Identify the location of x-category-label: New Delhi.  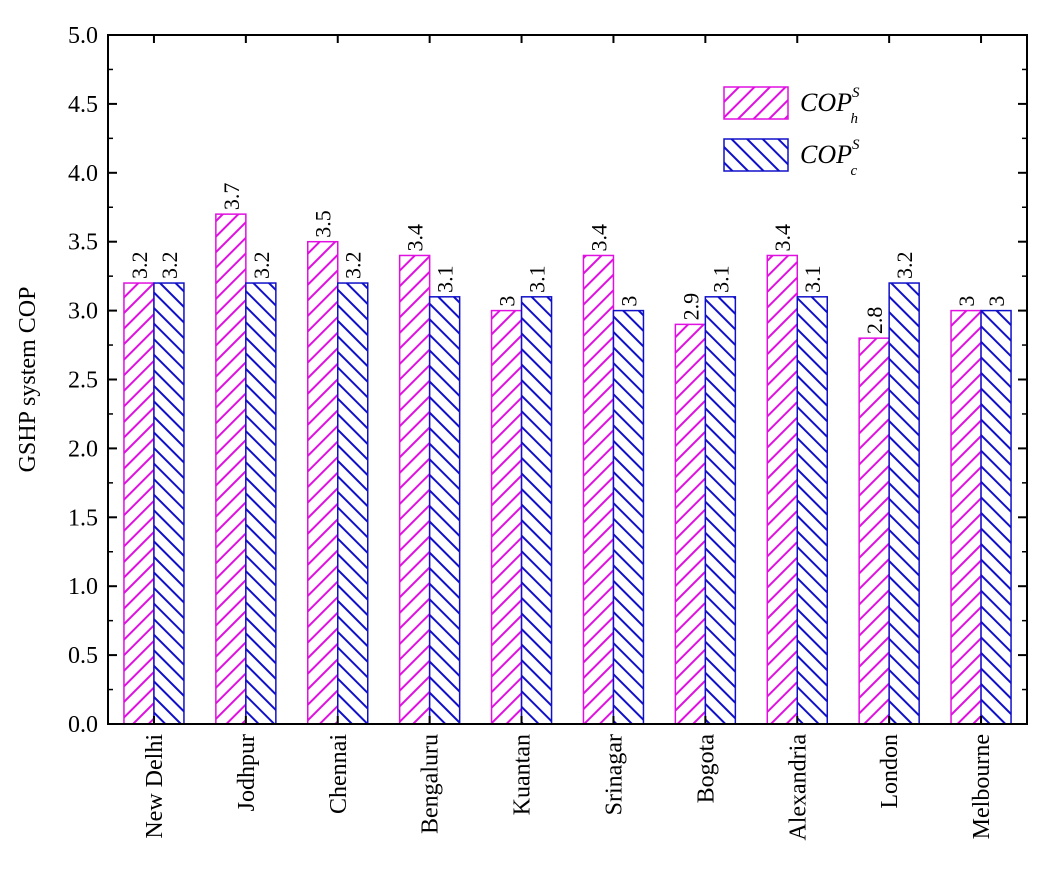
(155, 786).